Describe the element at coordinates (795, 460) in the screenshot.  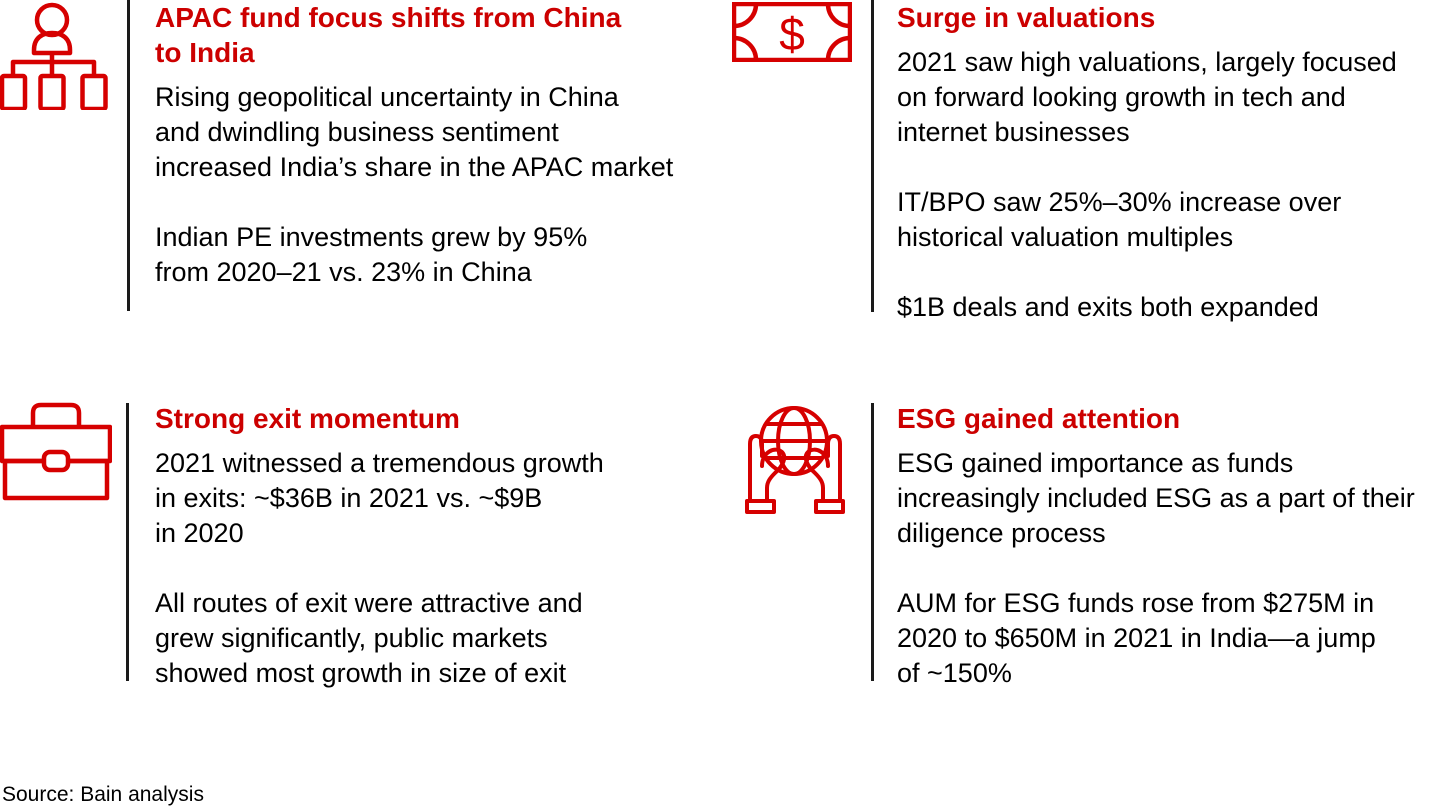
I see `hands-globe-icon` at that location.